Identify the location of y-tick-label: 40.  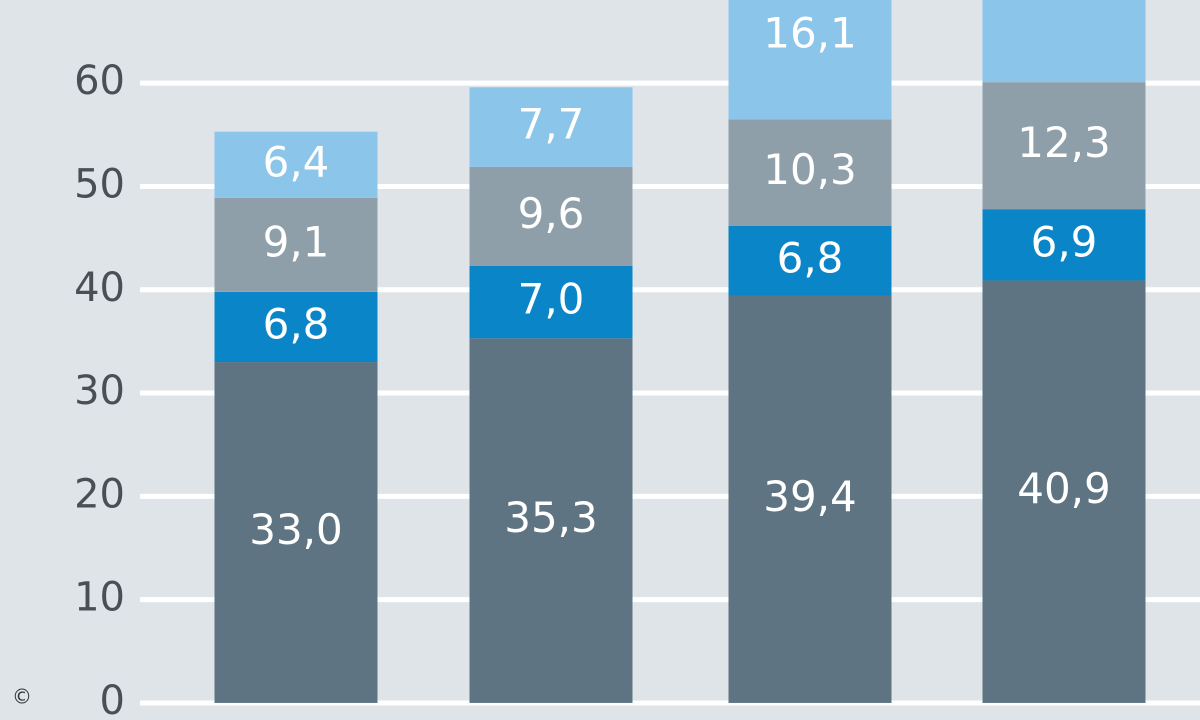
(99, 288).